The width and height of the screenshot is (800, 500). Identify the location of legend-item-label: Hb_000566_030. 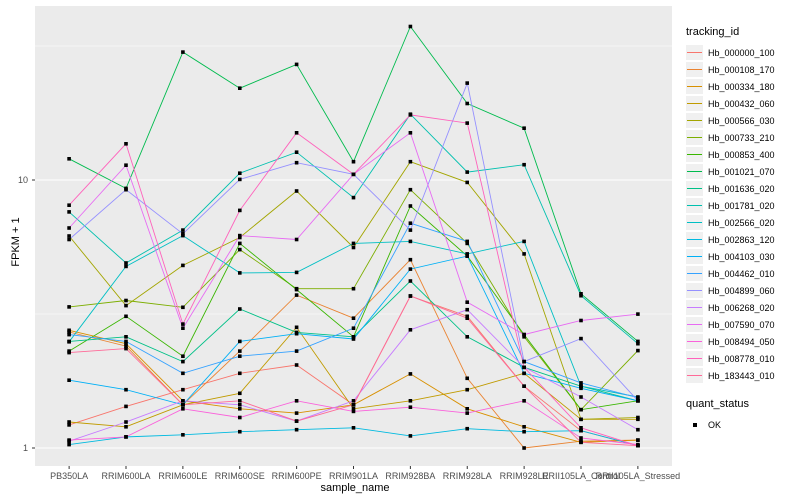
(741, 120).